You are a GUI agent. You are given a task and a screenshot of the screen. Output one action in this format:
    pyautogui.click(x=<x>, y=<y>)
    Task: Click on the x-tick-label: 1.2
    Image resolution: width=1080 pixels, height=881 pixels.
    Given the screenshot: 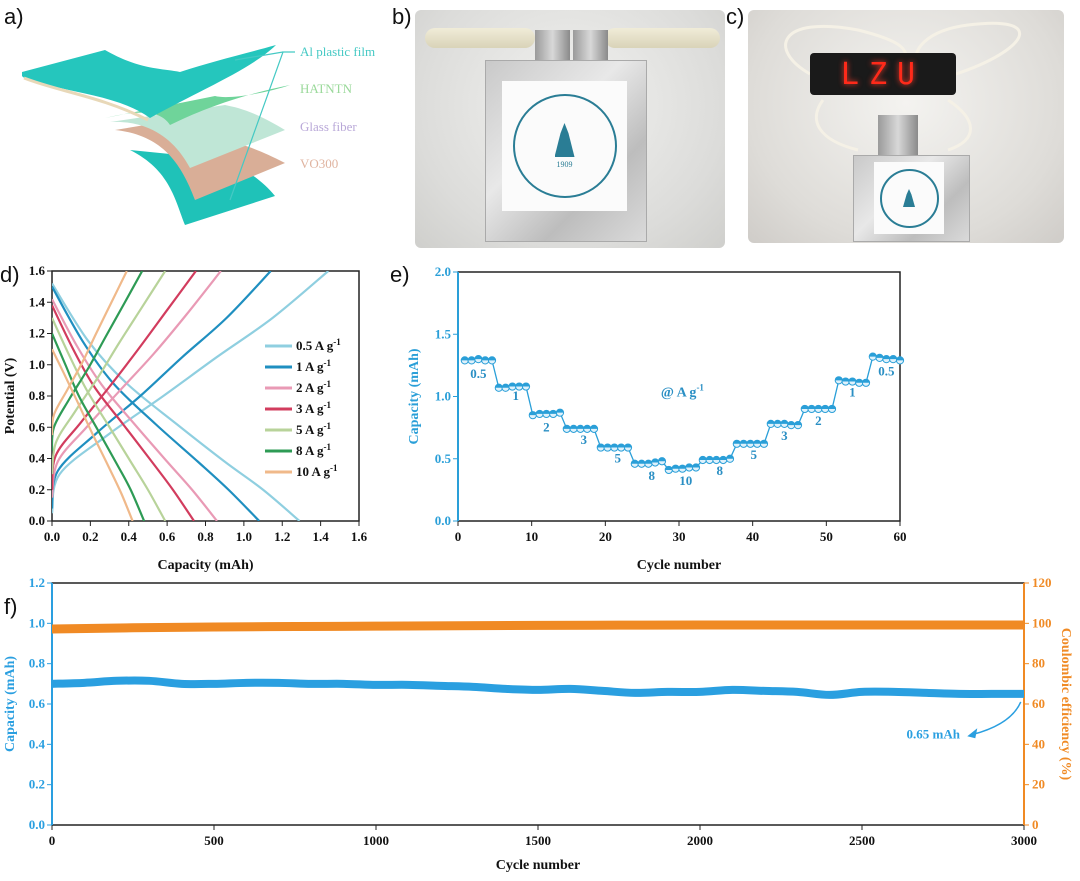 What is the action you would take?
    pyautogui.click(x=282, y=536)
    